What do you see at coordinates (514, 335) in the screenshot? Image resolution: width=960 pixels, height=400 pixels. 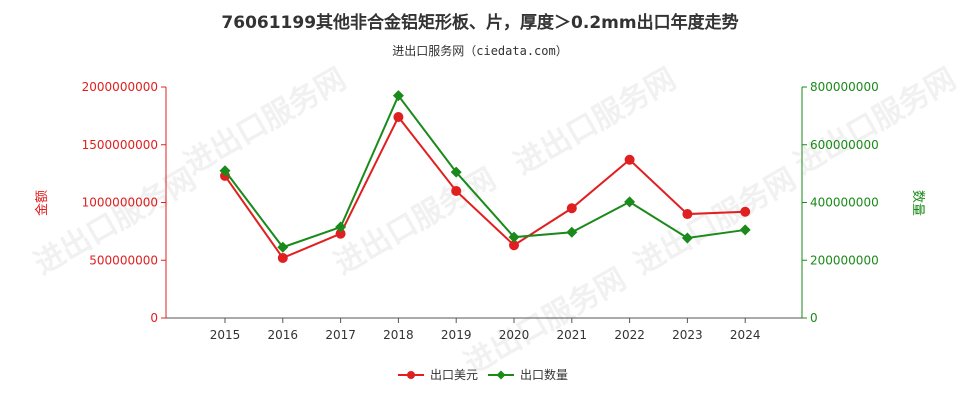 I see `x-tick-label: 2020` at bounding box center [514, 335].